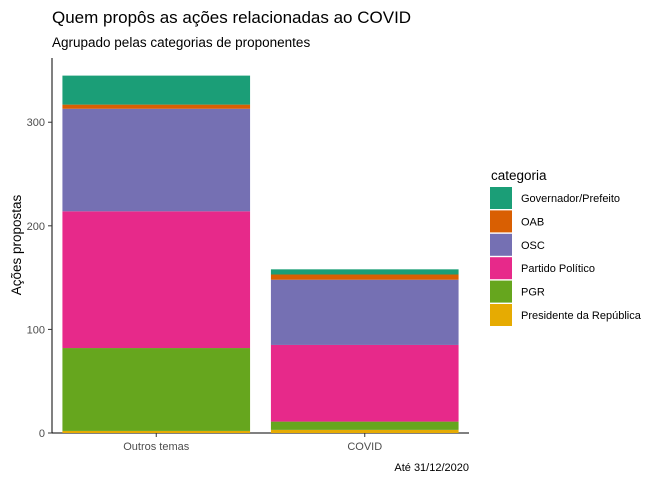 This screenshot has width=672, height=480. Describe the element at coordinates (42, 434) in the screenshot. I see `y-tick-label: 0` at that location.